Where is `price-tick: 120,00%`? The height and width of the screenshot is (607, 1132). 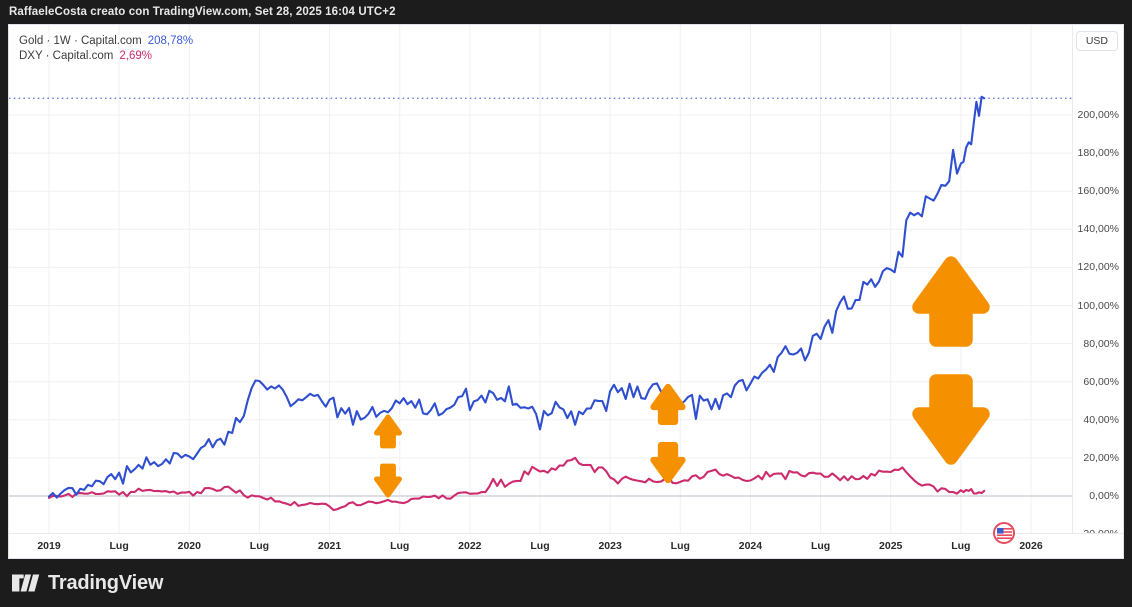
price-tick: 120,00% is located at coordinates (1098, 267).